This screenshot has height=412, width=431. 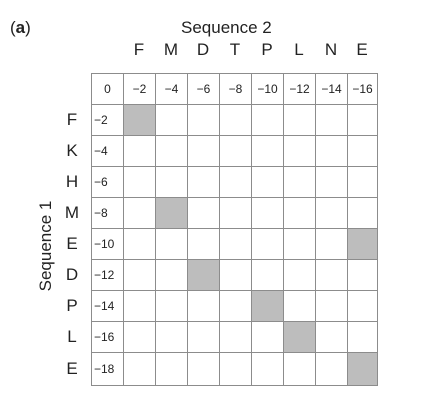 What do you see at coordinates (72, 181) in the screenshot?
I see `sequence-1-letter: H` at bounding box center [72, 181].